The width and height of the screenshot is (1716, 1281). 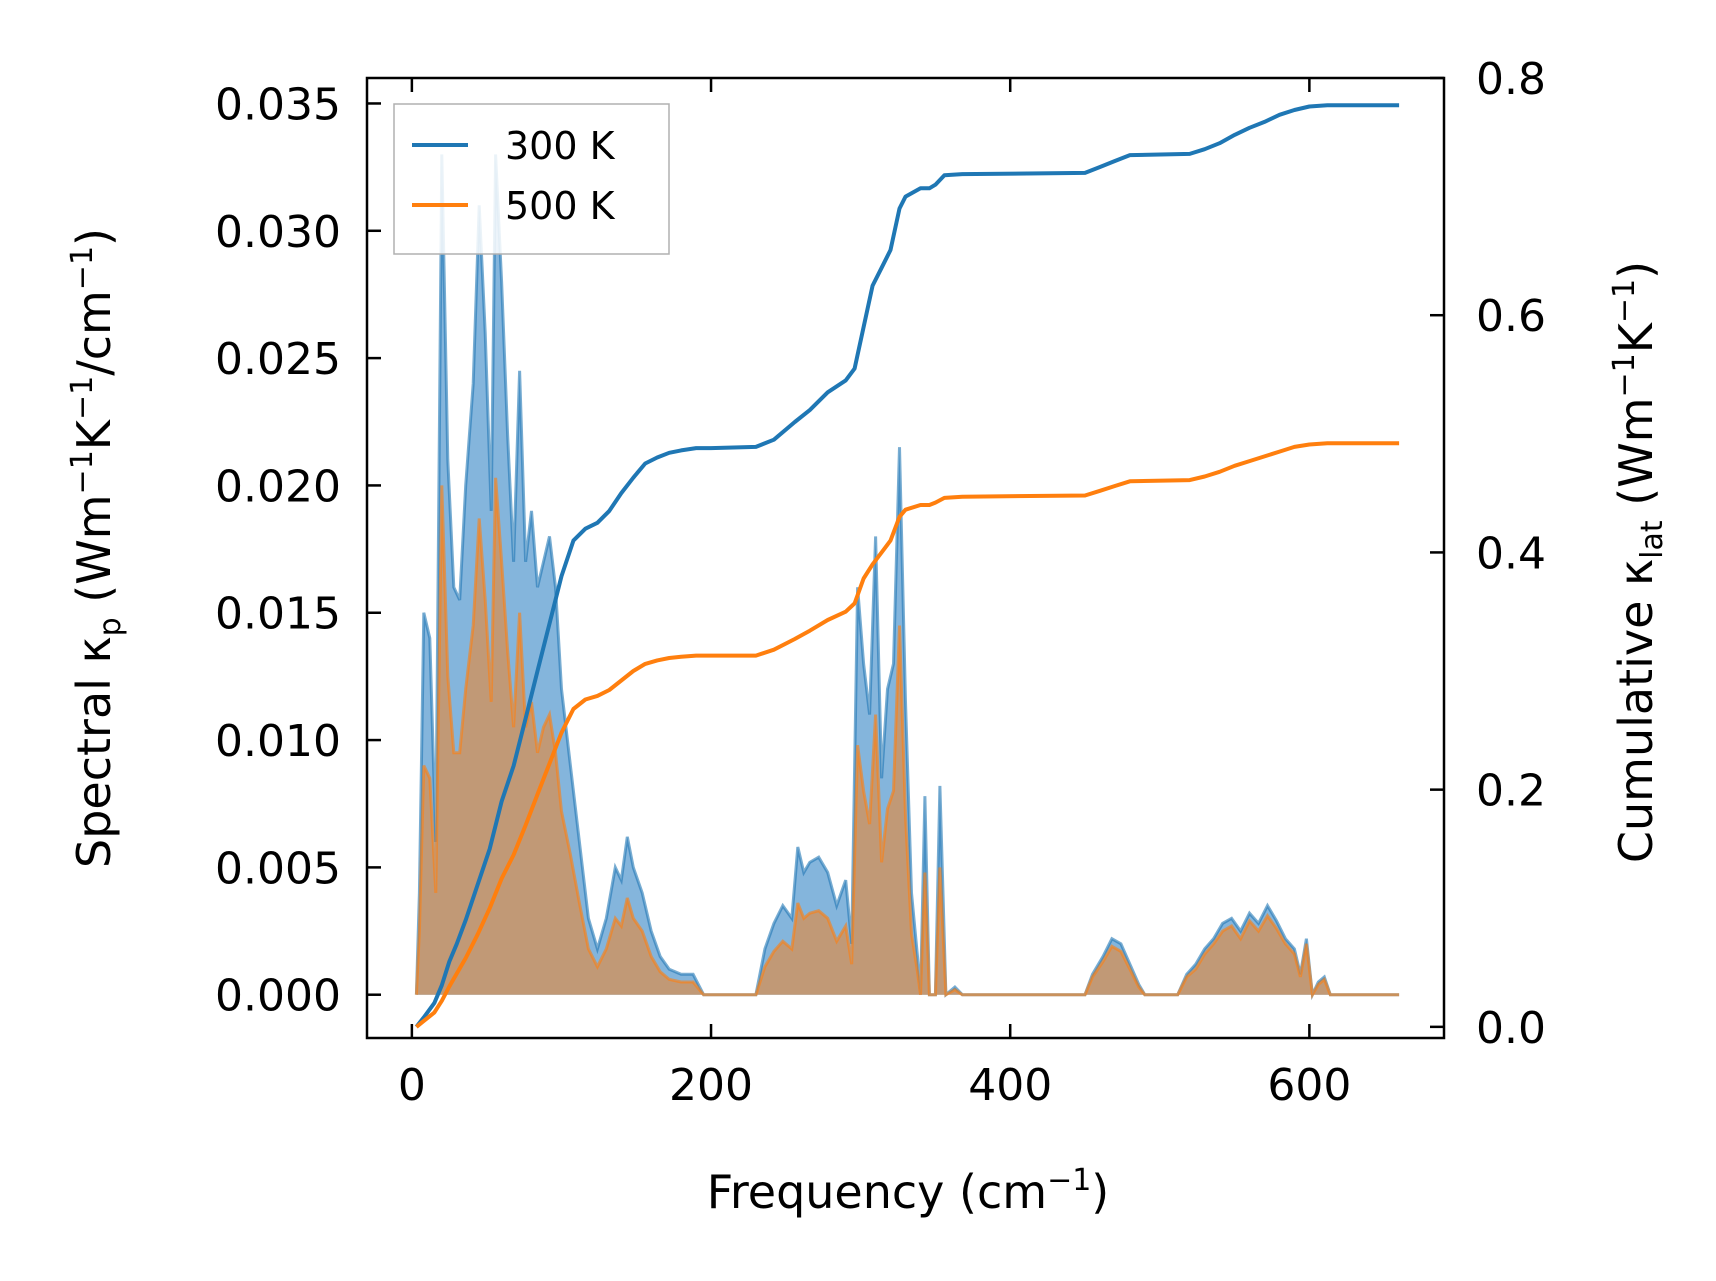 What do you see at coordinates (1010, 1085) in the screenshot?
I see `x-tick-label: 400` at bounding box center [1010, 1085].